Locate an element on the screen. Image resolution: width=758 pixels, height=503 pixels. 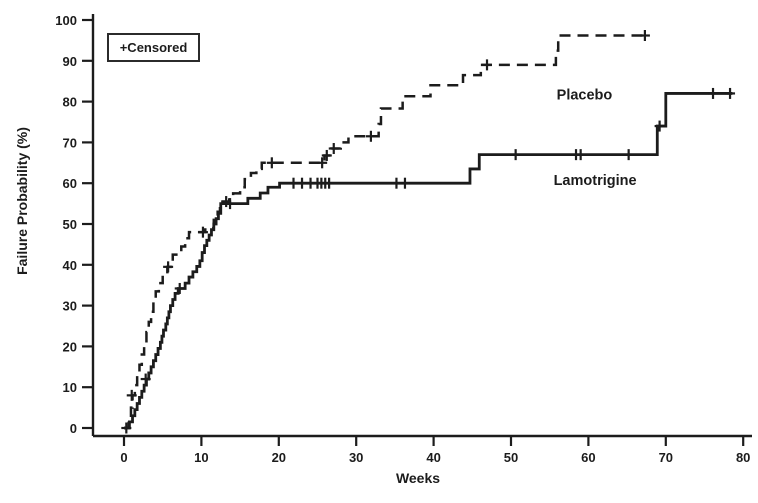
x-tick-label: 40 is located at coordinates (433, 457).